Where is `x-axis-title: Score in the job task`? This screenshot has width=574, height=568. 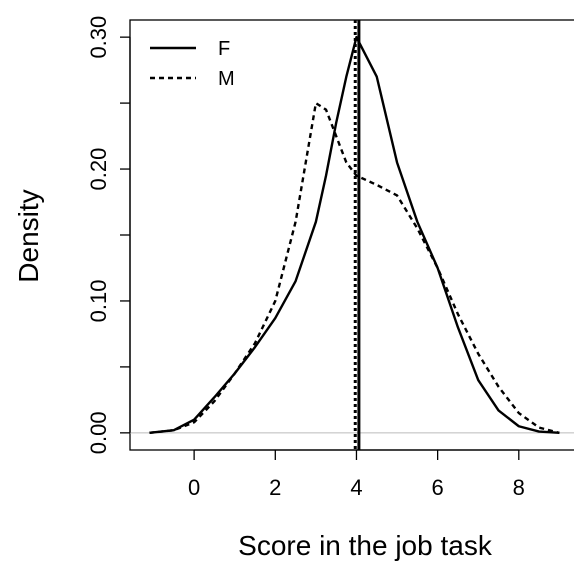 x-axis-title: Score in the job task is located at coordinates (365, 545).